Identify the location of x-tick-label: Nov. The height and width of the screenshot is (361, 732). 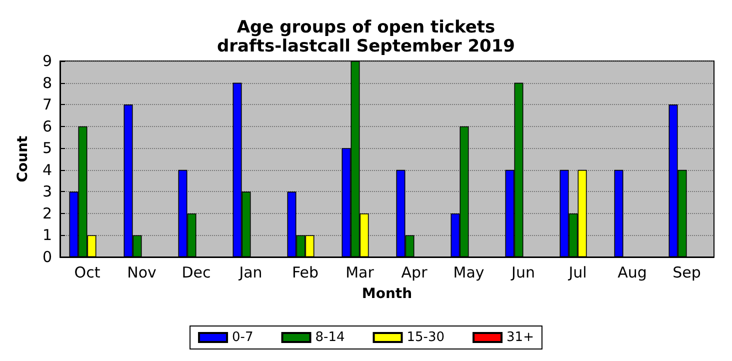
(142, 273).